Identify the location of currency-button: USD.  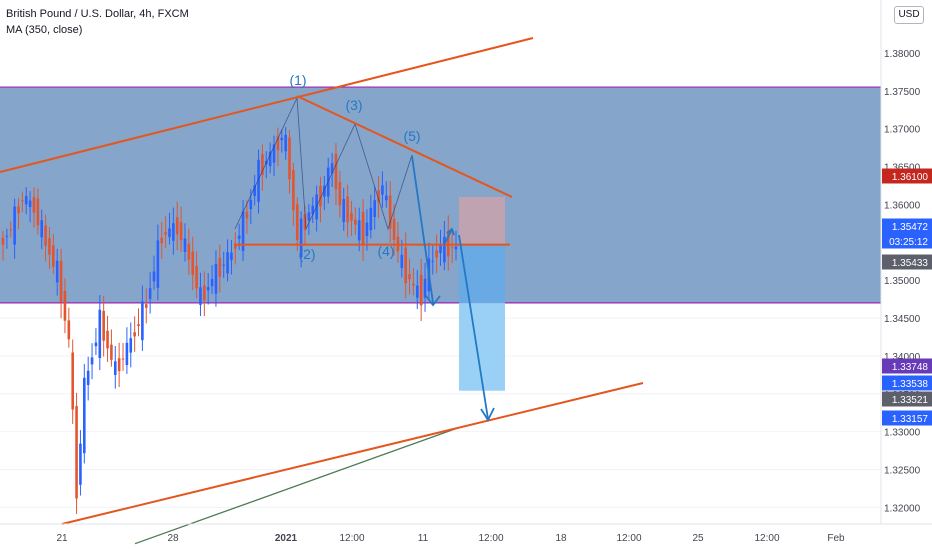
(909, 15).